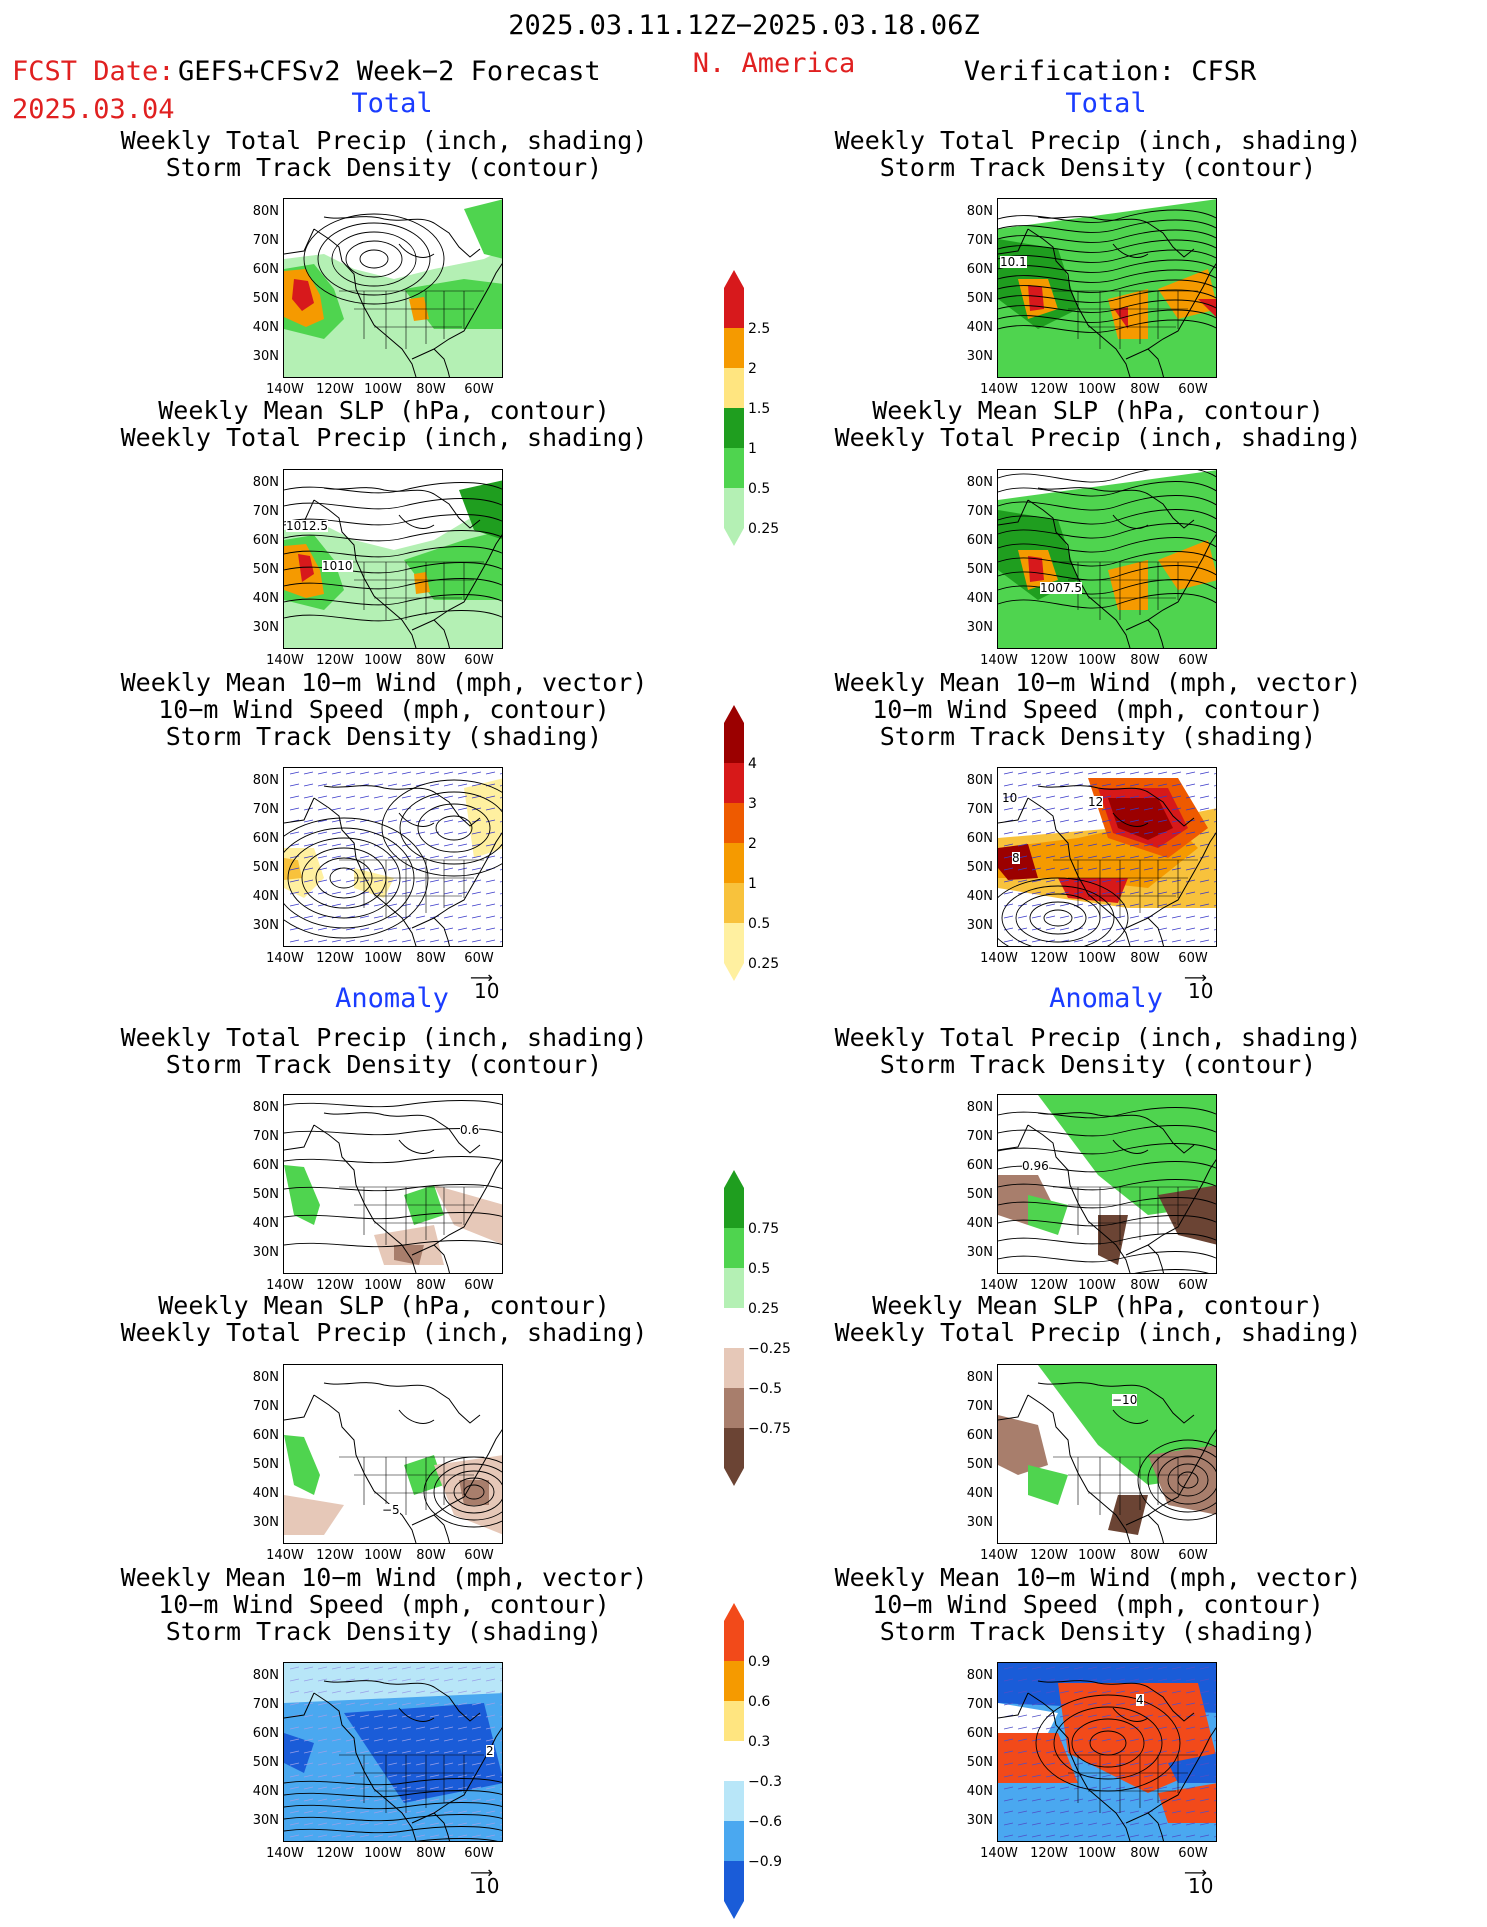  Describe the element at coordinates (1110, 71) in the screenshot. I see `verification-label: Verification: CFSR` at that location.